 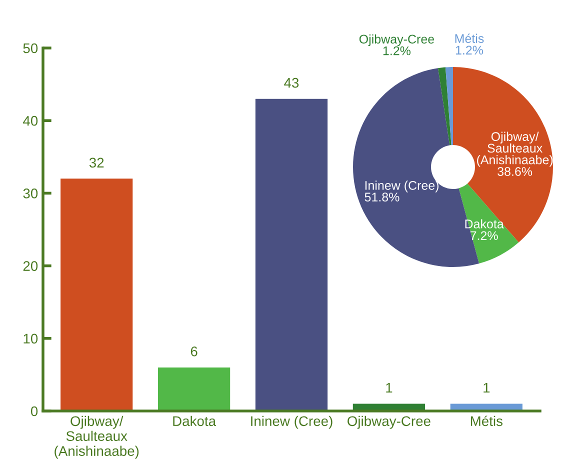 What do you see at coordinates (96, 437) in the screenshot?
I see `x-tick-label: Ojibway/ Saulteaux (Anishinaabe)` at bounding box center [96, 437].